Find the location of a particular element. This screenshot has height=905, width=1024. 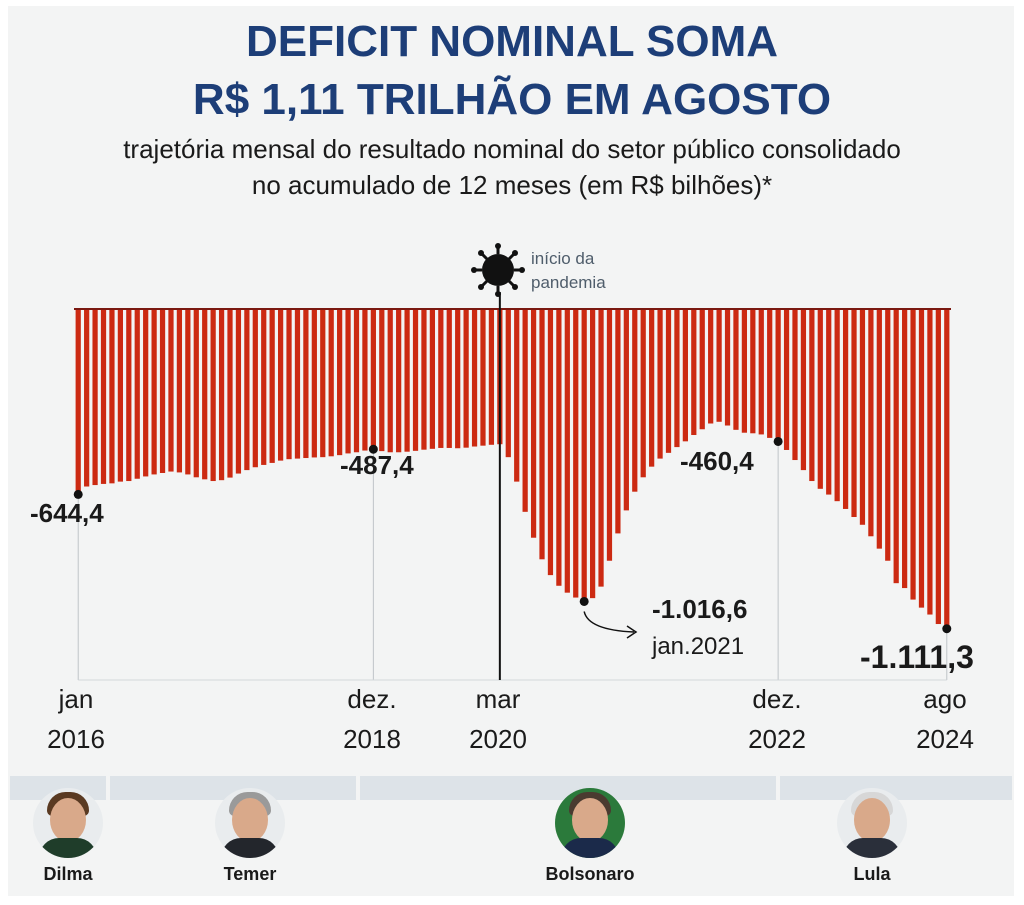

president-lula: Lula is located at coordinates (872, 836).